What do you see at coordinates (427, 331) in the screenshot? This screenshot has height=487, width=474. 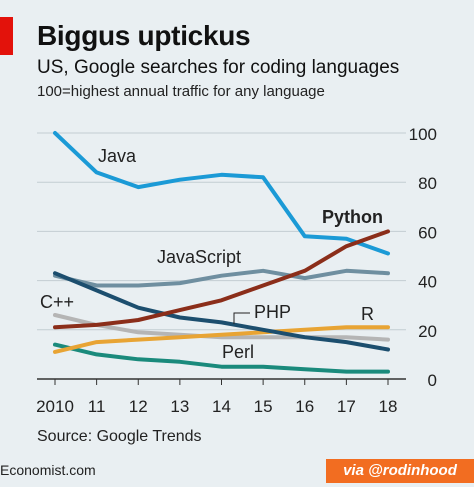 I see `y-tick-label-20: 20` at bounding box center [427, 331].